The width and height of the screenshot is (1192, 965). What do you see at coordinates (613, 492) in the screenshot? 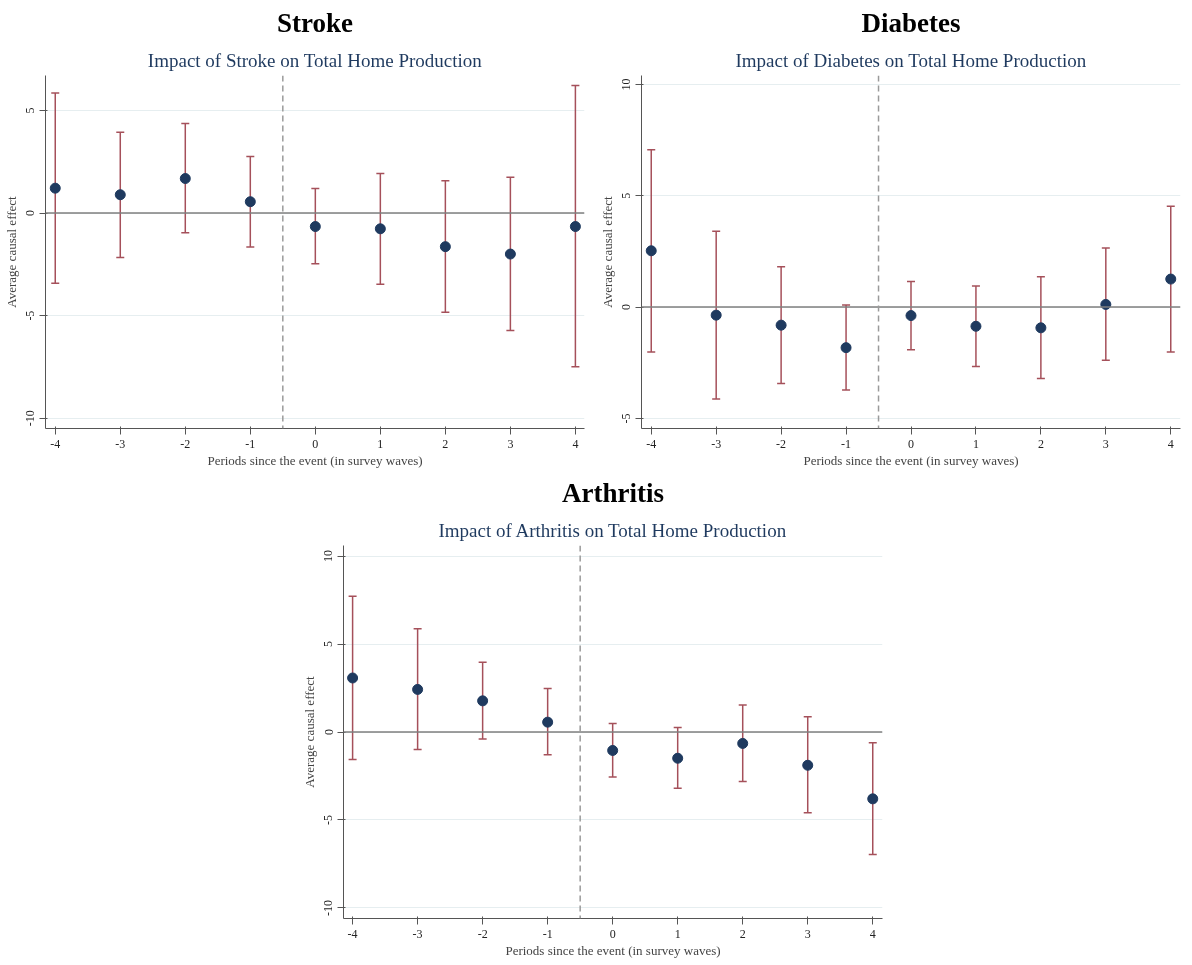
I see `chart-title: Arthritis` at bounding box center [613, 492].